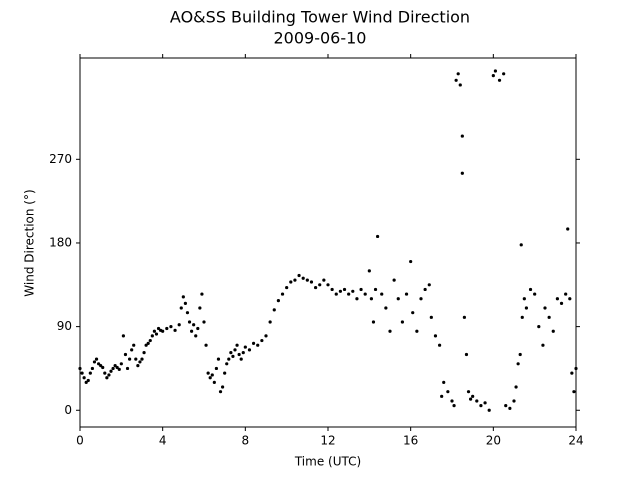  I want to click on y-tick-label: 0, so click(68, 410).